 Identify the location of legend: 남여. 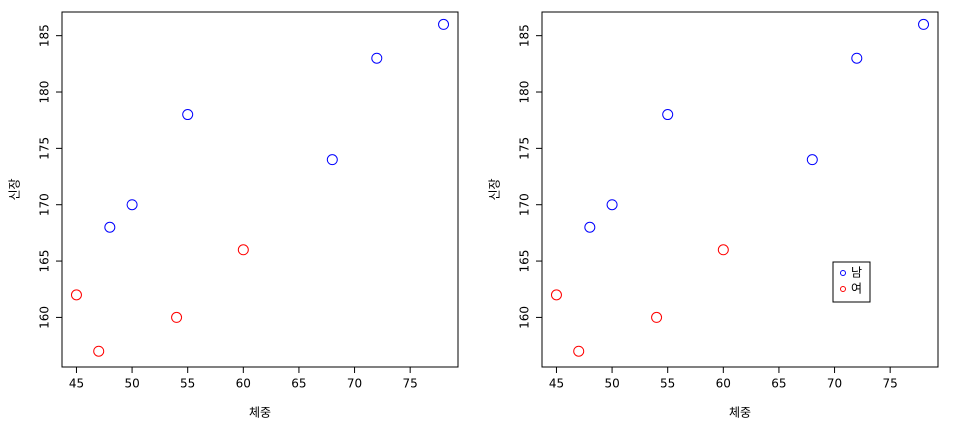
(851, 282).